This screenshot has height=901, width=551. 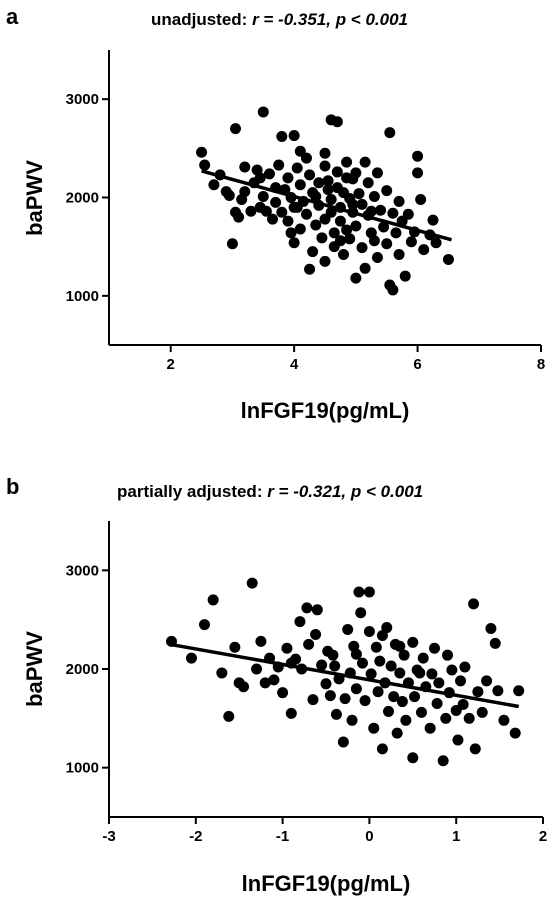 What do you see at coordinates (108, 836) in the screenshot?
I see `x-tick-label: -3` at bounding box center [108, 836].